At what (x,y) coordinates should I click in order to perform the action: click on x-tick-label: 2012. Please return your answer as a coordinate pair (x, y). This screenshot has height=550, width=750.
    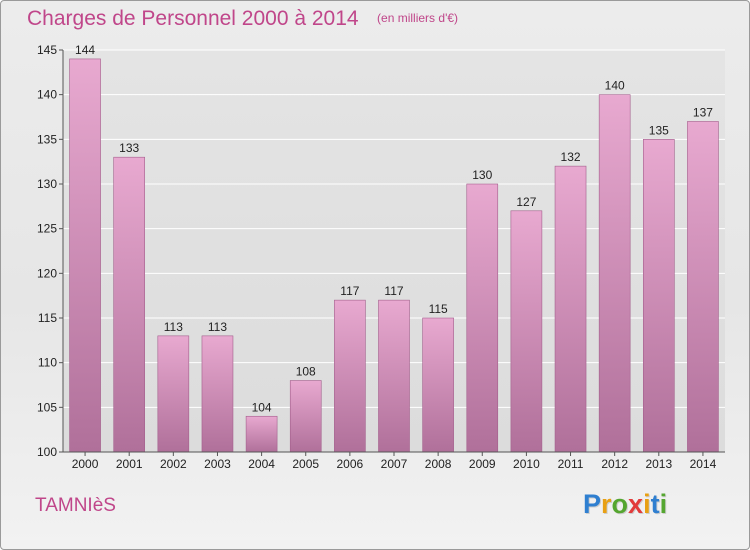
    Looking at the image, I should click on (614, 464).